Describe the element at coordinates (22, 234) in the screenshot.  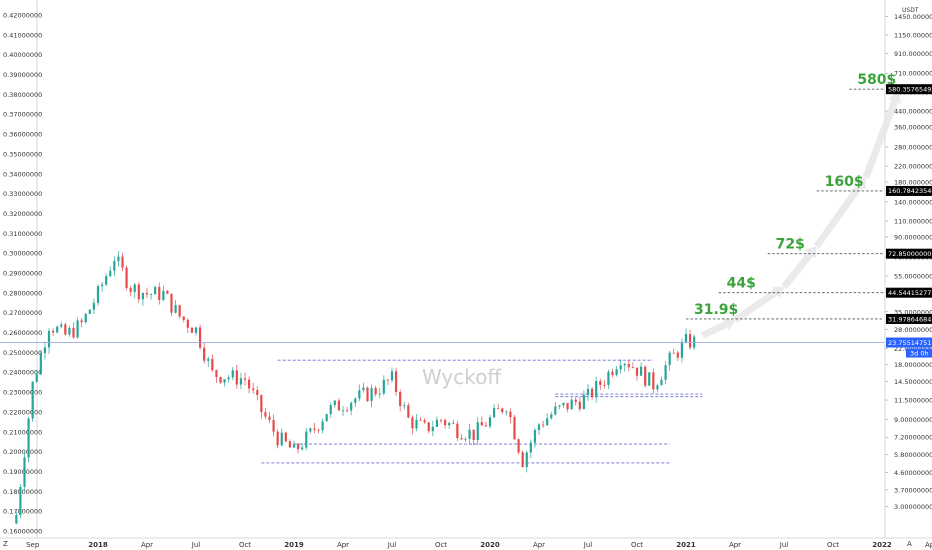
I see `left-tick-label: 0.31000000` at that location.